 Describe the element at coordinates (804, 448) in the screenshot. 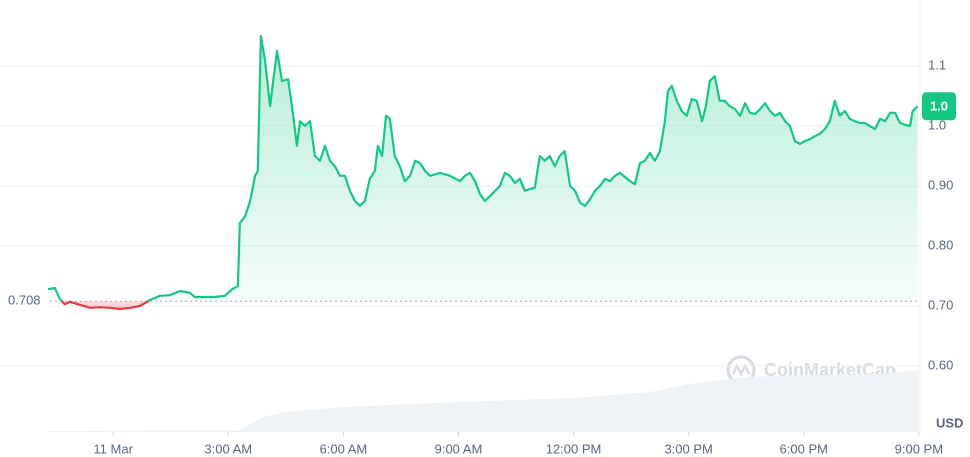

I see `x-tick-label: 6:00 PM` at that location.